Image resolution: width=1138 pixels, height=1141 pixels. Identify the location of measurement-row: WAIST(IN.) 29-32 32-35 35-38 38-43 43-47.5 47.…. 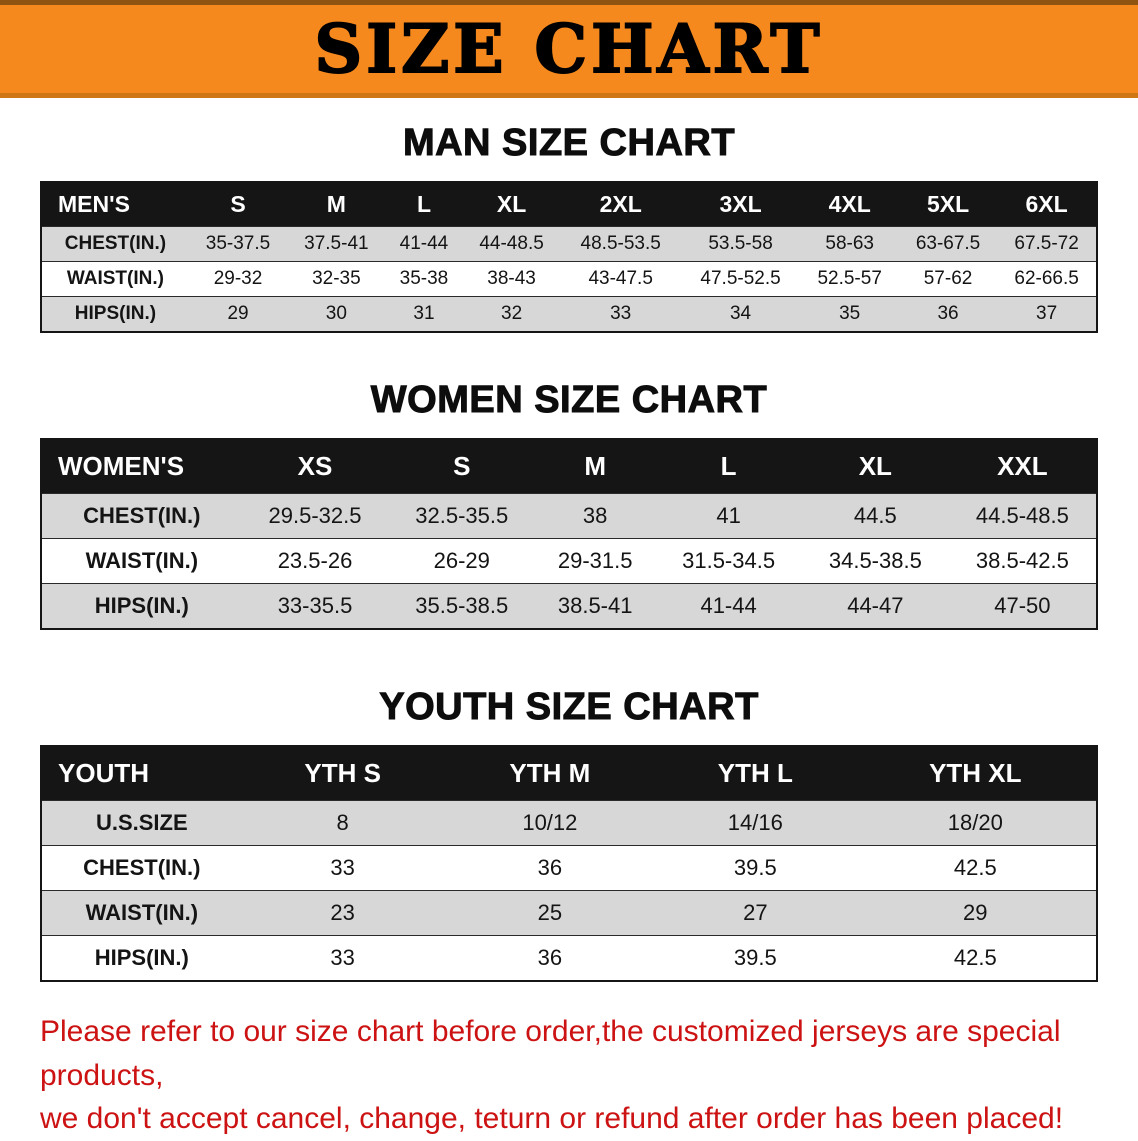
(569, 279).